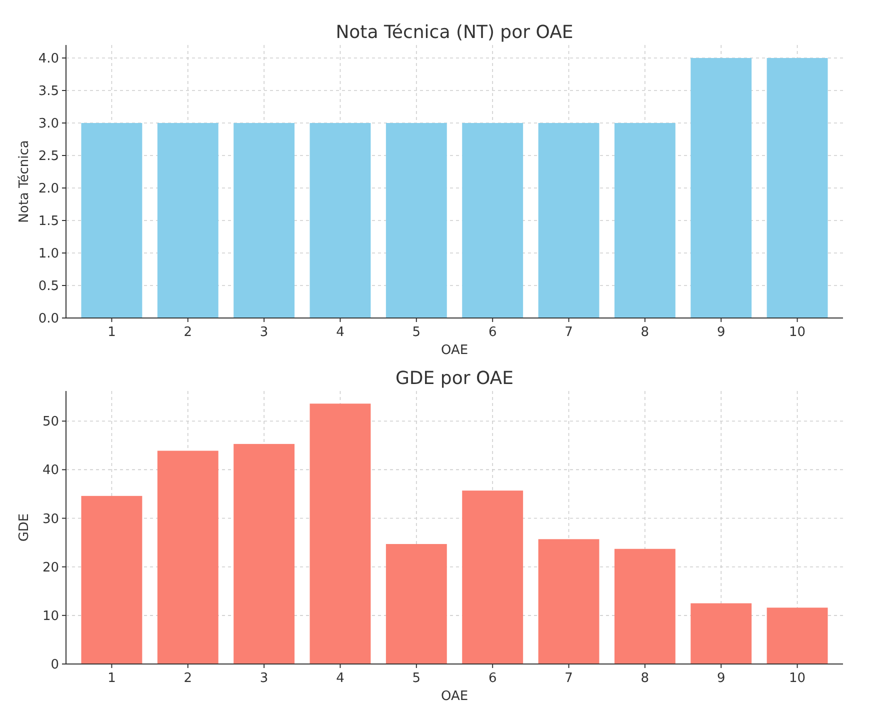 This screenshot has height=704, width=872. I want to click on y-tick-label: 3.5, so click(48, 92).